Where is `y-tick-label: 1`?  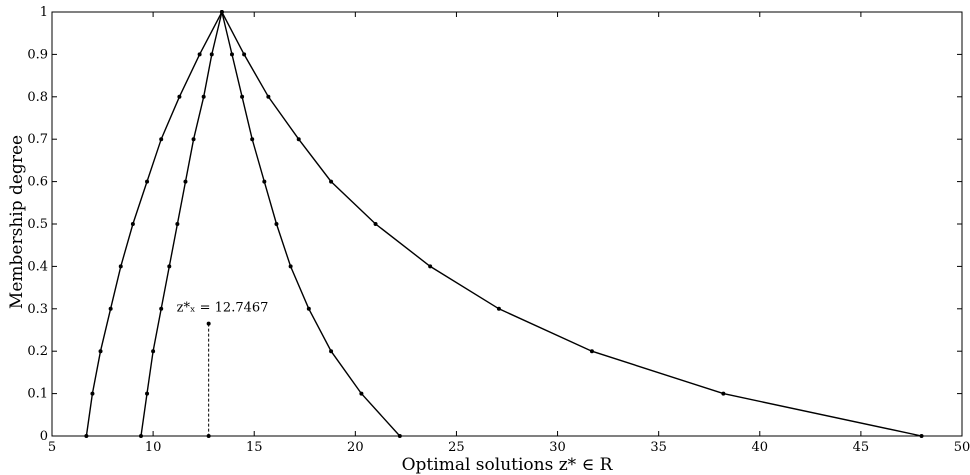
y-tick-label: 1 is located at coordinates (44, 12).